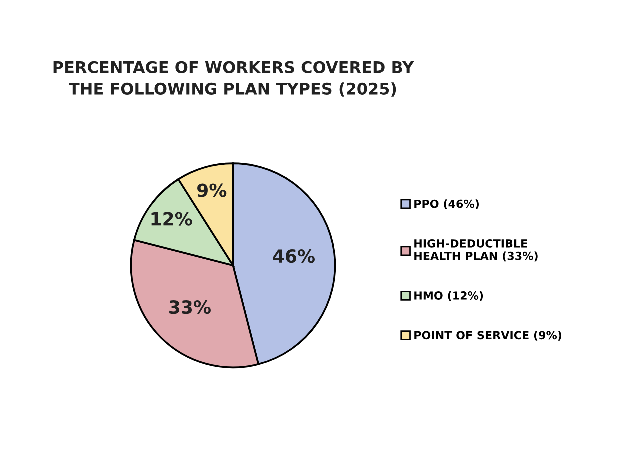 This screenshot has height=468, width=639. What do you see at coordinates (476, 250) in the screenshot?
I see `legend-label: HIGH-DEDUCTIBLE HEALTH PLAN (33%)` at bounding box center [476, 250].